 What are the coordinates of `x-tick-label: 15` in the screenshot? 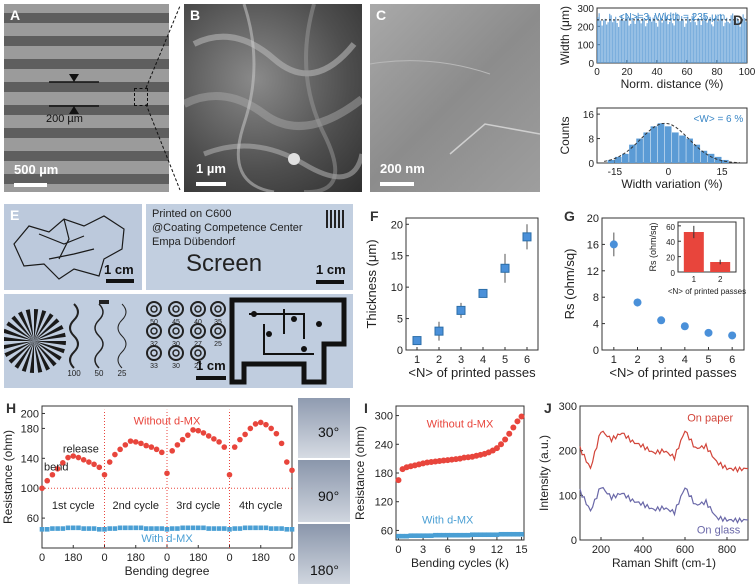 It's located at (722, 172).